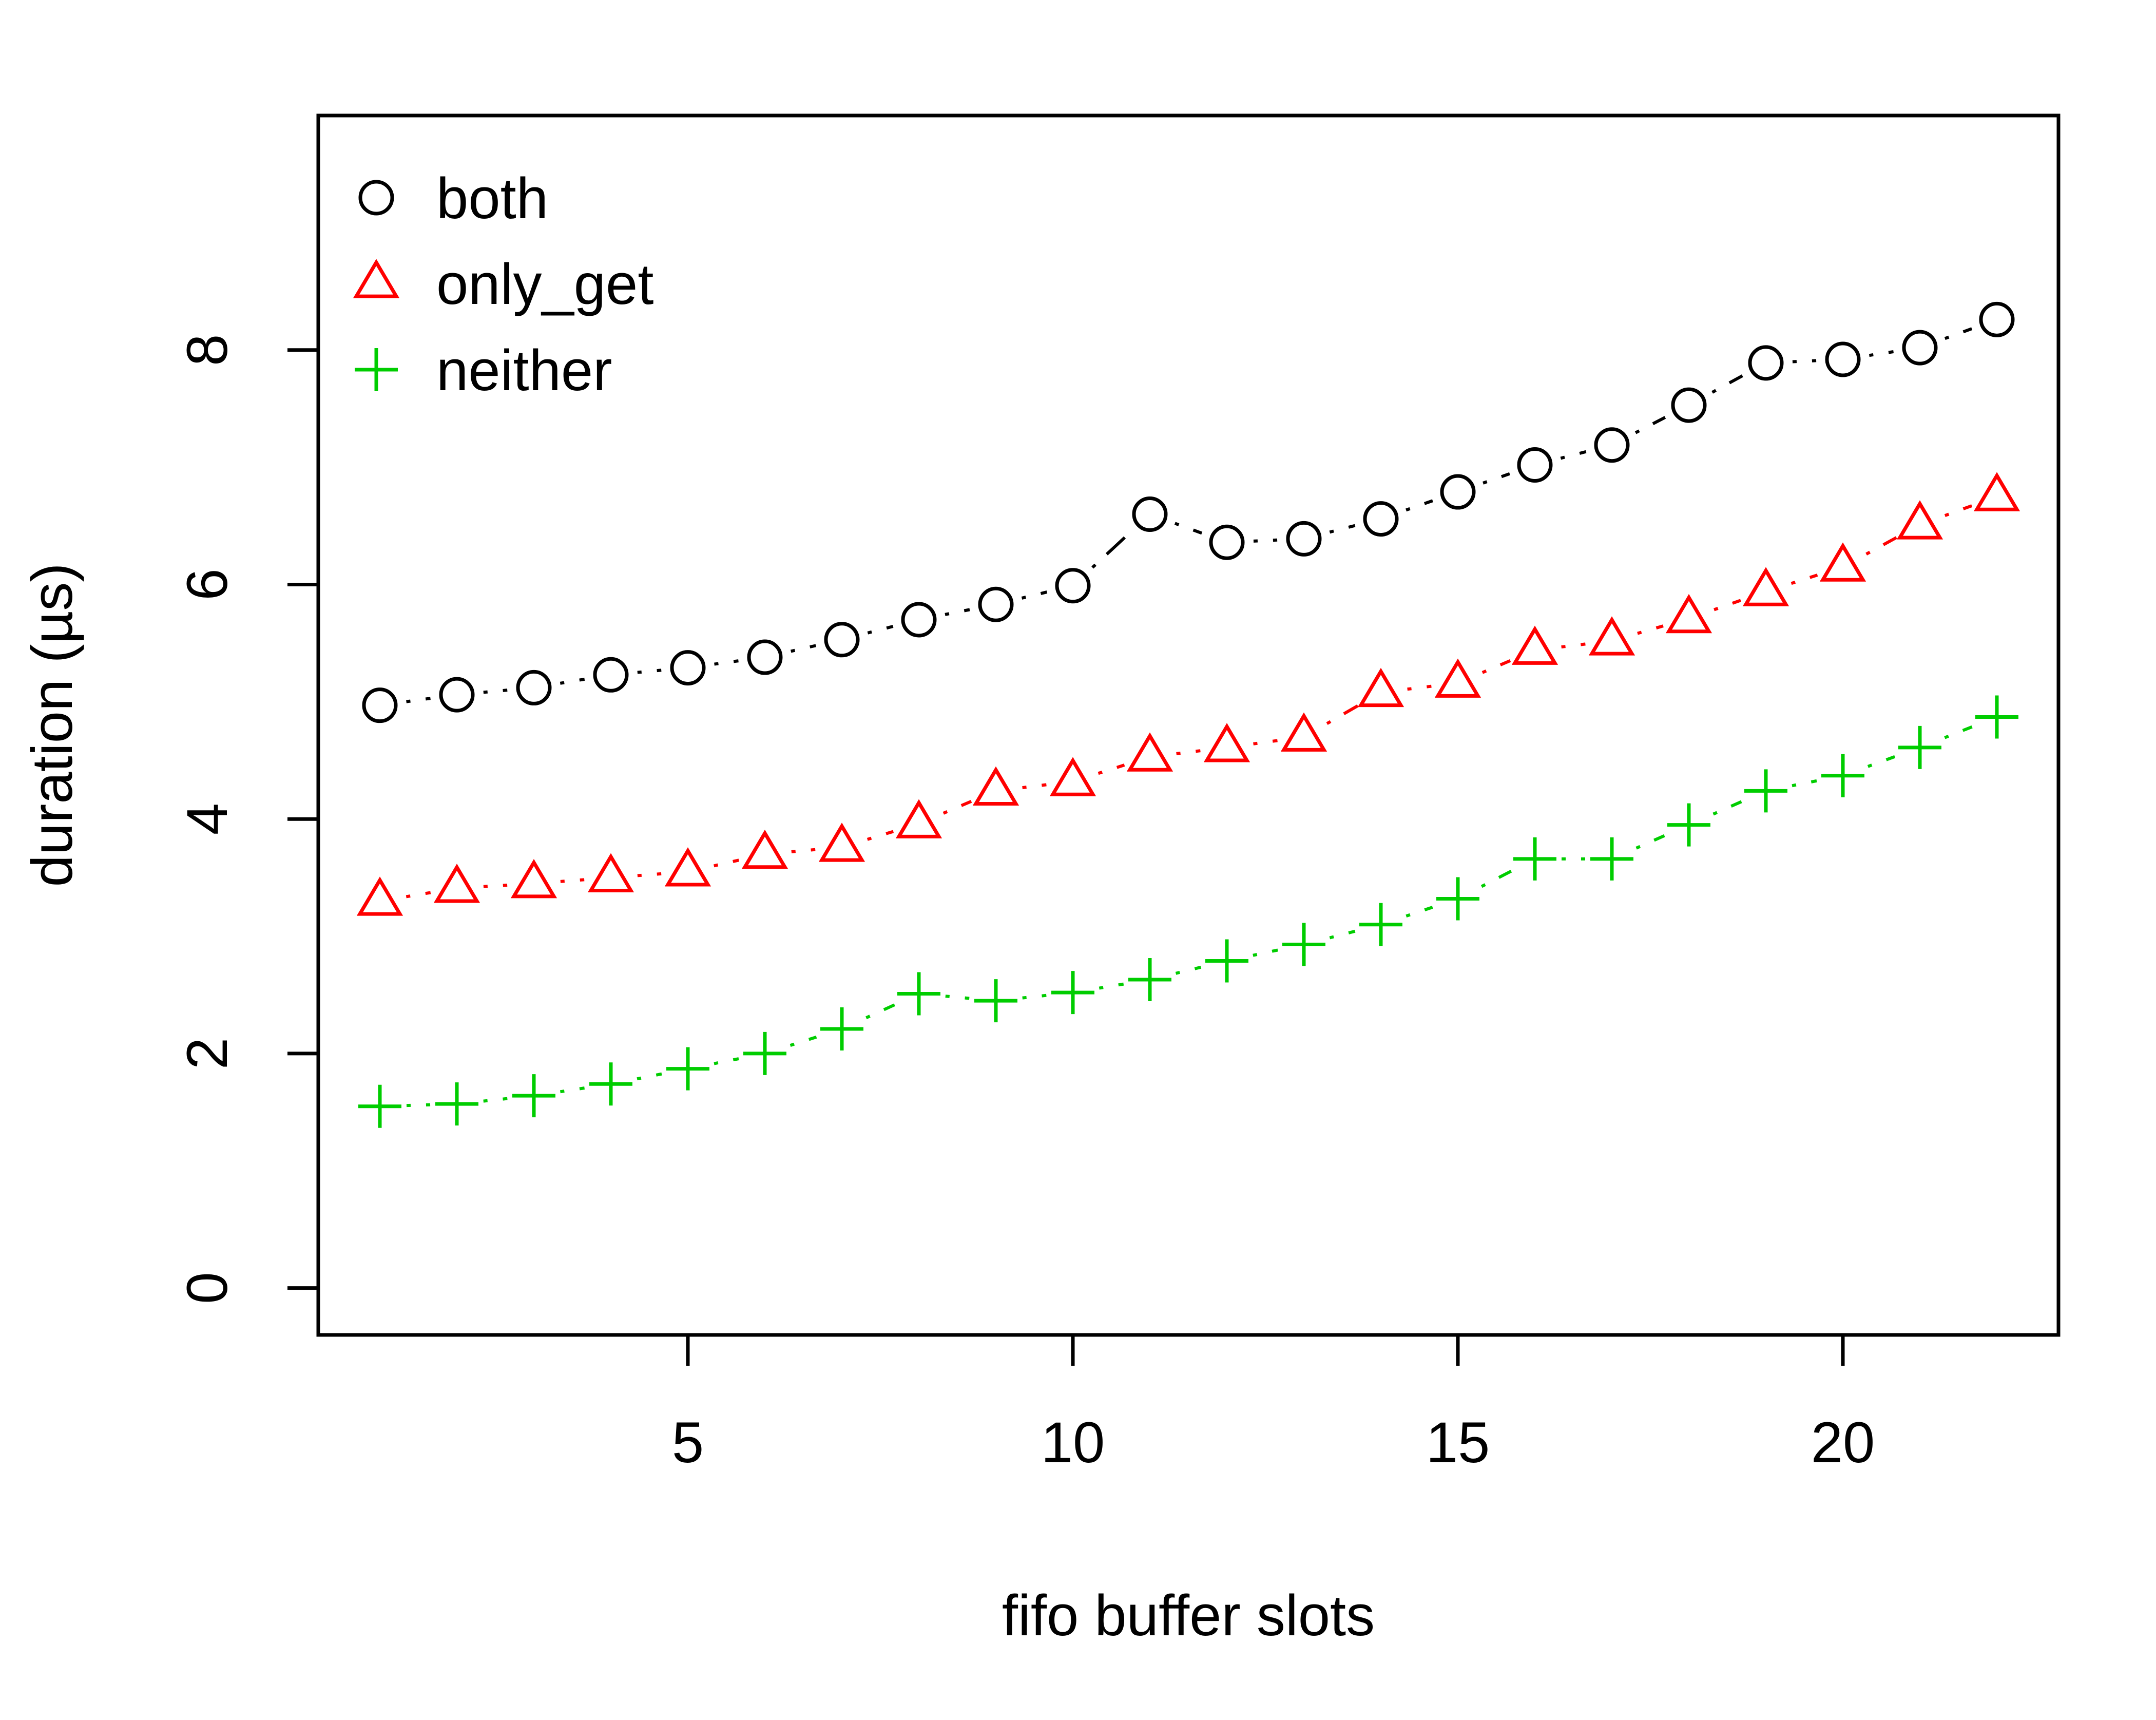 The image size is (2156, 1720). What do you see at coordinates (247, 819) in the screenshot?
I see `y-axis: 0 2 4 6 8` at bounding box center [247, 819].